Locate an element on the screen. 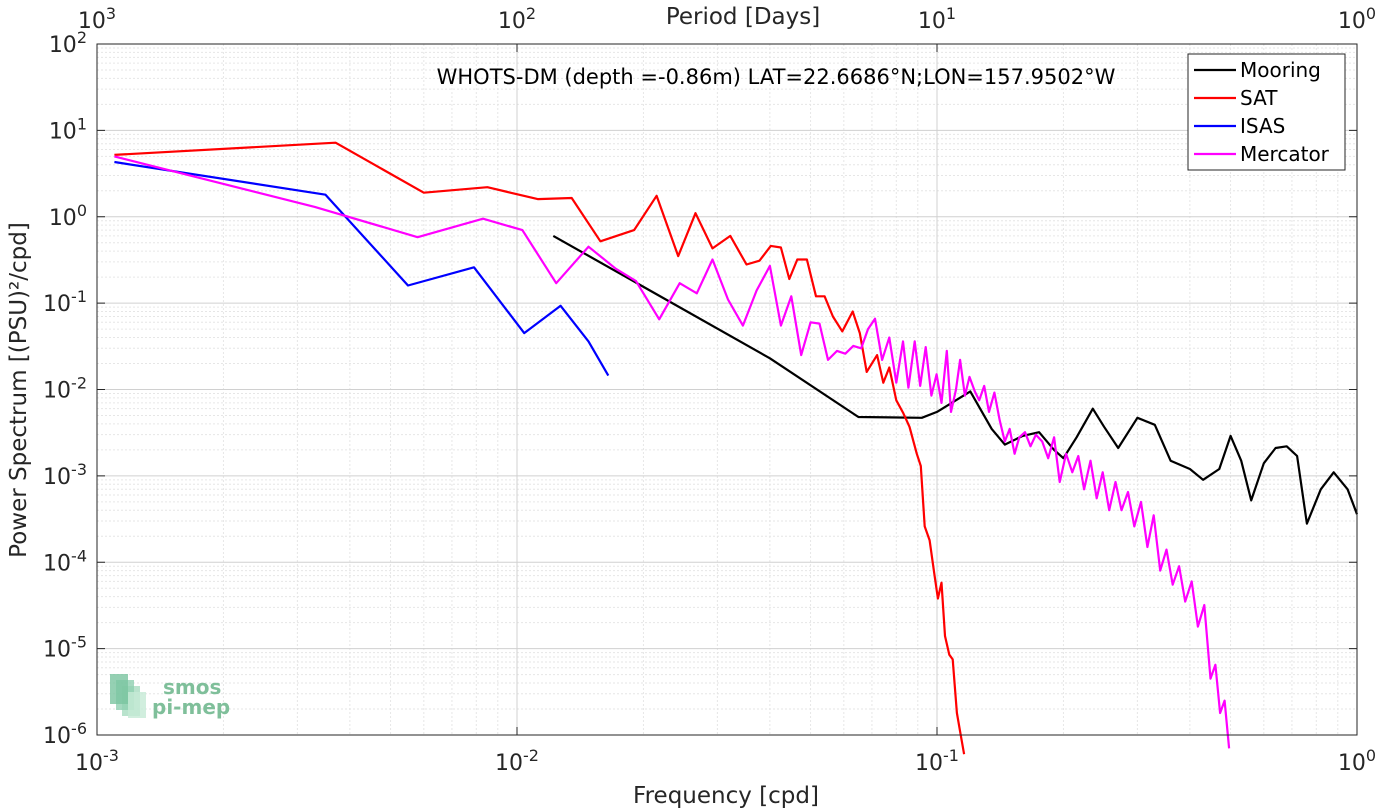  legend-box is located at coordinates (1266, 112).